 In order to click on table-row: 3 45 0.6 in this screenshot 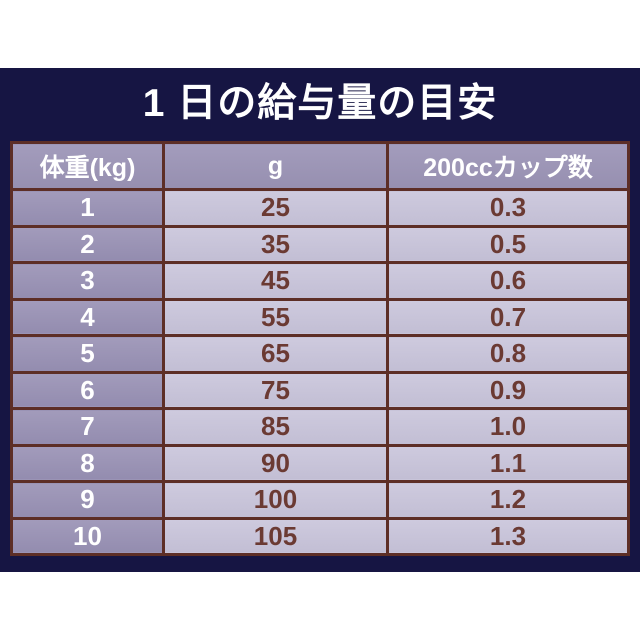, I will do `click(320, 281)`.